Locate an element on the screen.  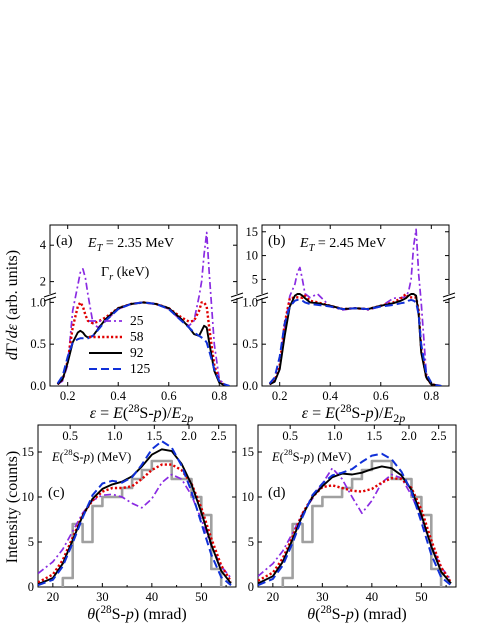
panel-b-frame is located at coordinates (355, 305).